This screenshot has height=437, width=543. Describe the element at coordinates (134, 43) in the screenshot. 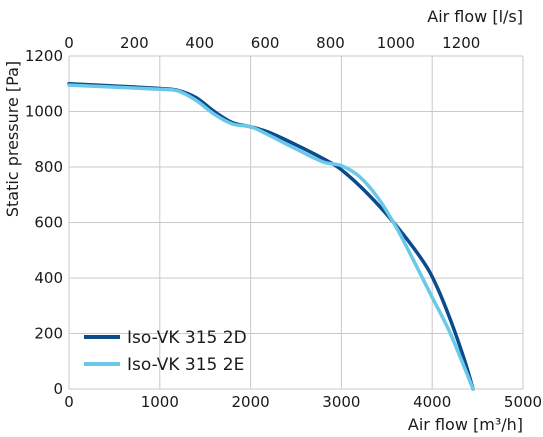

I see `x-tick-label-top: 200` at that location.